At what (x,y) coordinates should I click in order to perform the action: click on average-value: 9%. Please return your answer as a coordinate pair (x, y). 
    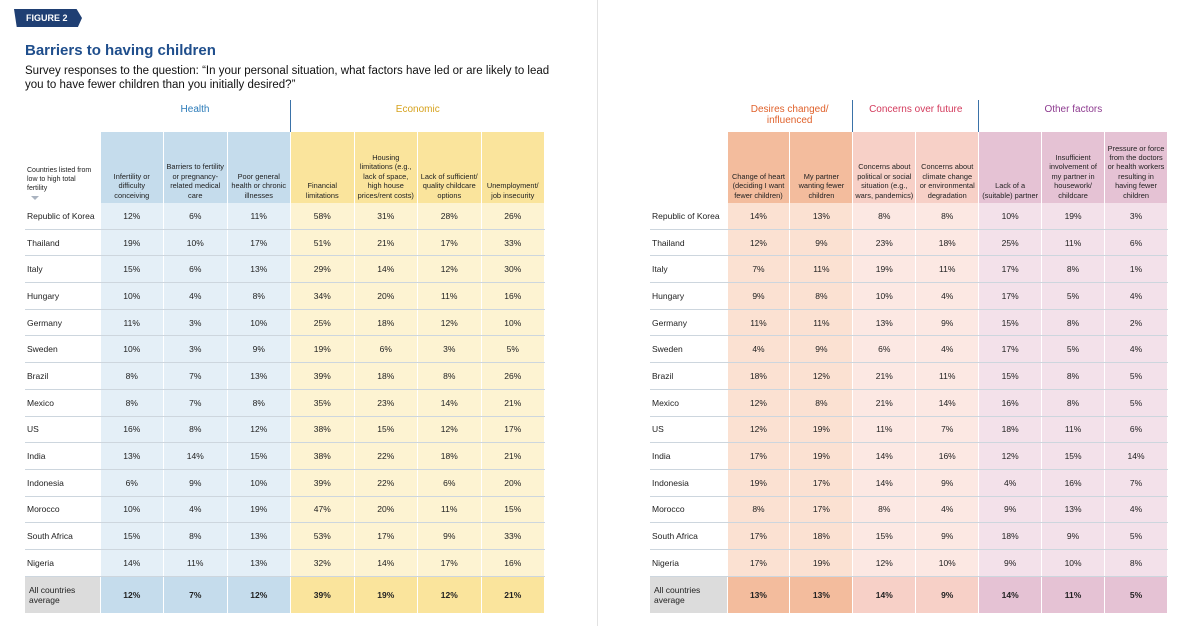
    Looking at the image, I should click on (947, 594).